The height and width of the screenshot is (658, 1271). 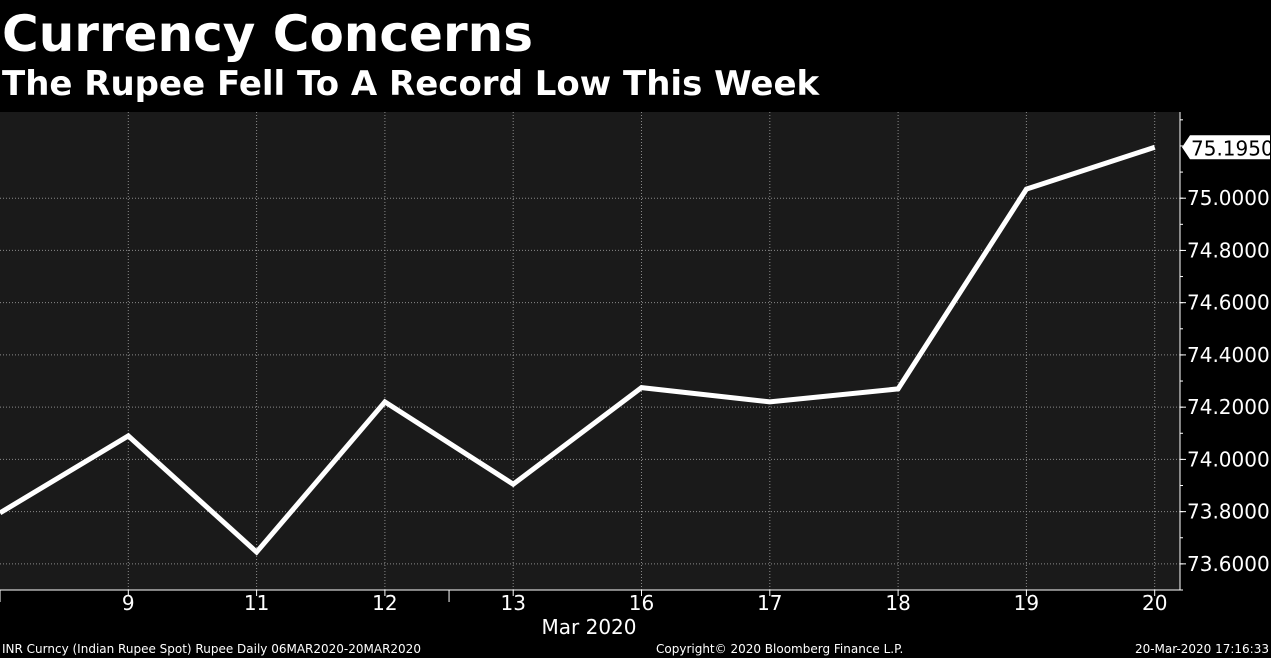 What do you see at coordinates (769, 603) in the screenshot?
I see `x-tick-label: 17` at bounding box center [769, 603].